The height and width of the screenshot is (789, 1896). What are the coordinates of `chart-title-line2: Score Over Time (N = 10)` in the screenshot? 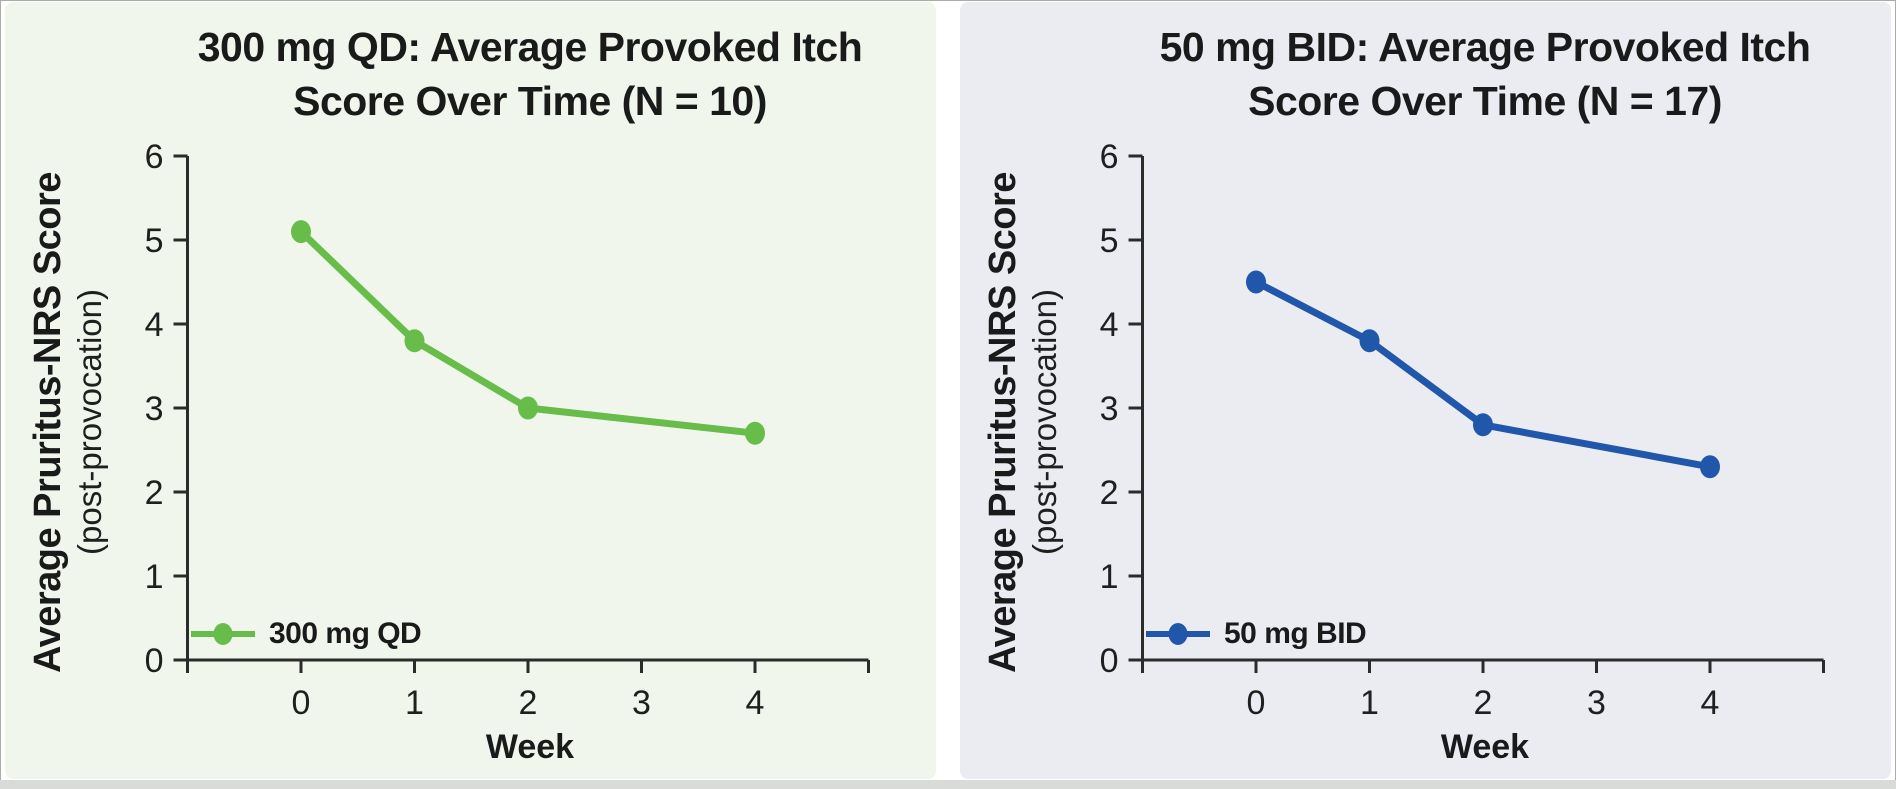 It's located at (530, 101).